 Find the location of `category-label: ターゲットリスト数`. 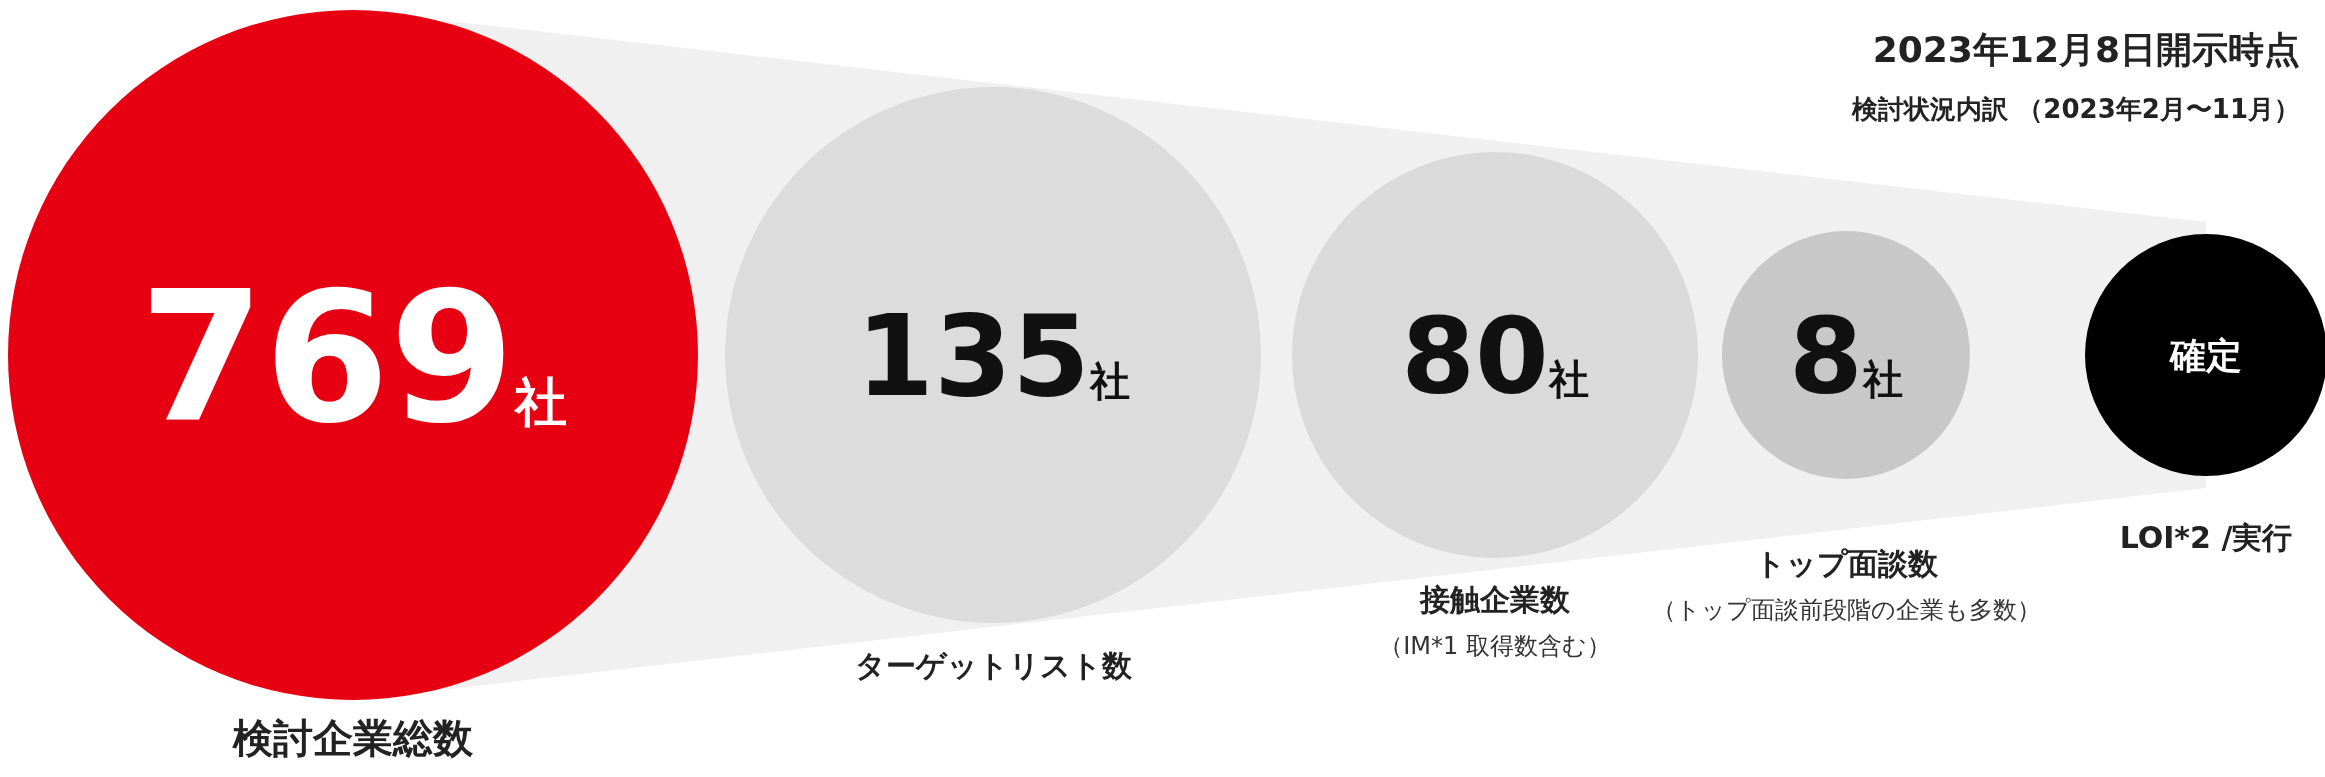

category-label: ターゲットリスト数 is located at coordinates (993, 665).